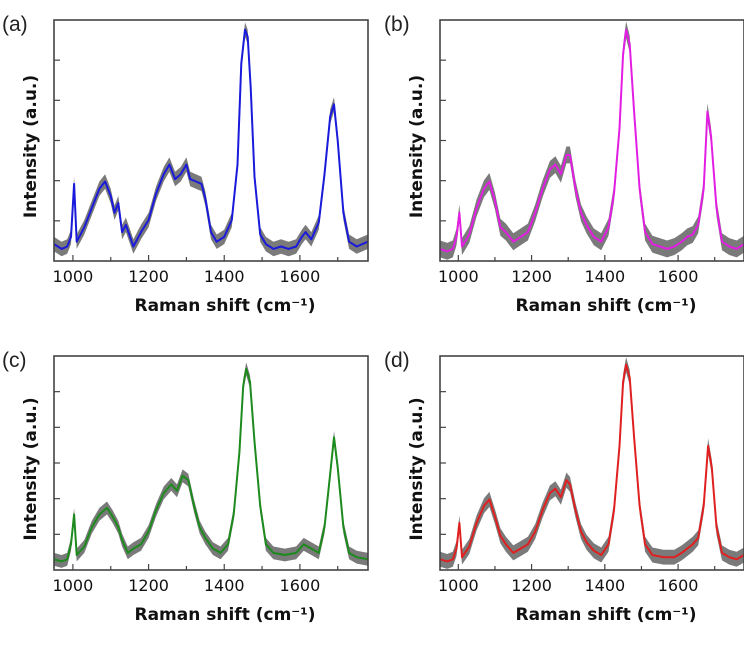 This screenshot has width=744, height=660. Describe the element at coordinates (15, 24) in the screenshot. I see `panel-label: (a)` at that location.